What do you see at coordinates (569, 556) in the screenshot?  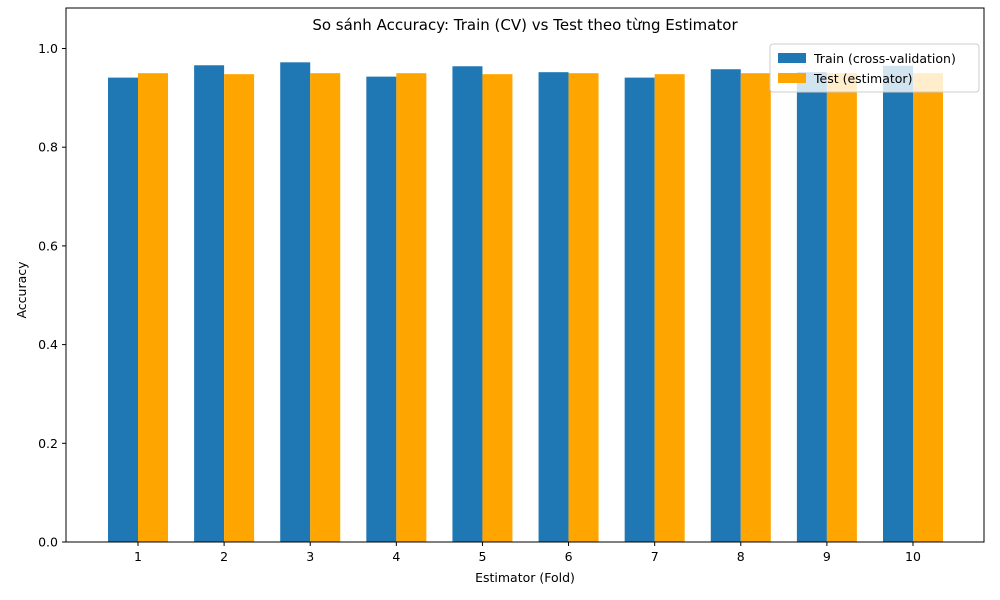 I see `x-tick-label: 6` at bounding box center [569, 556].